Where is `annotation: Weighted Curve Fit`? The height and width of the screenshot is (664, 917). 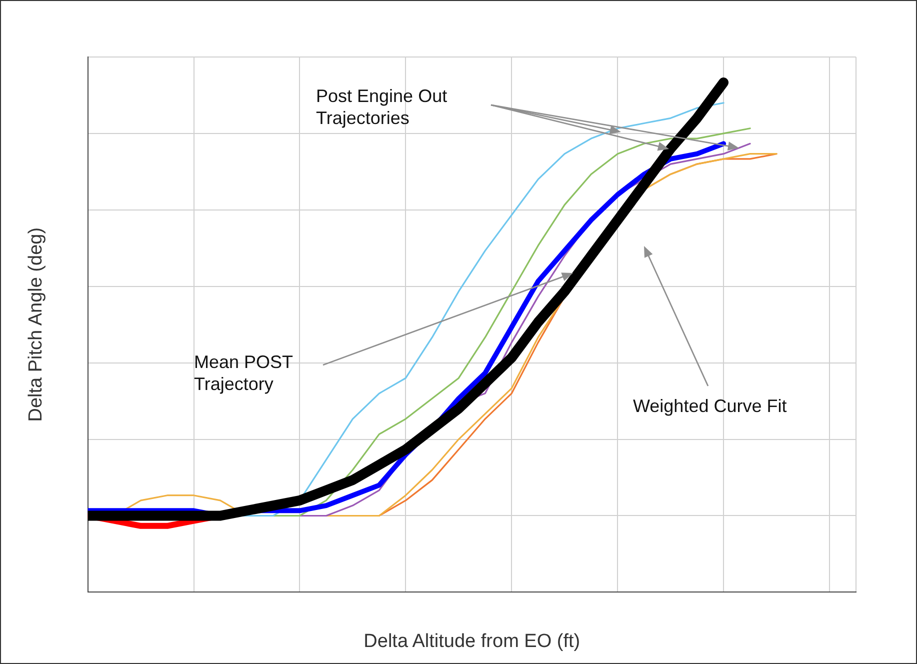 annotation: Weighted Curve Fit is located at coordinates (710, 406).